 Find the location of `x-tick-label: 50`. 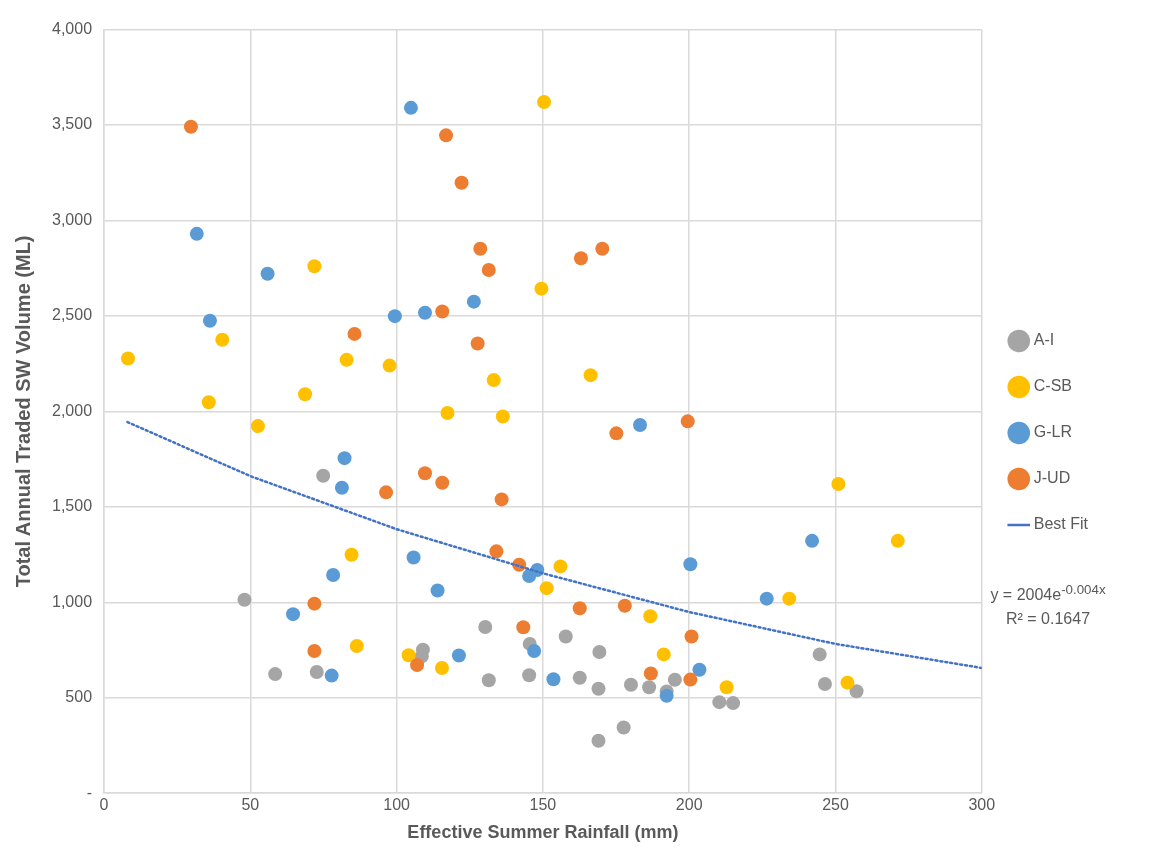

x-tick-label: 50 is located at coordinates (250, 805).